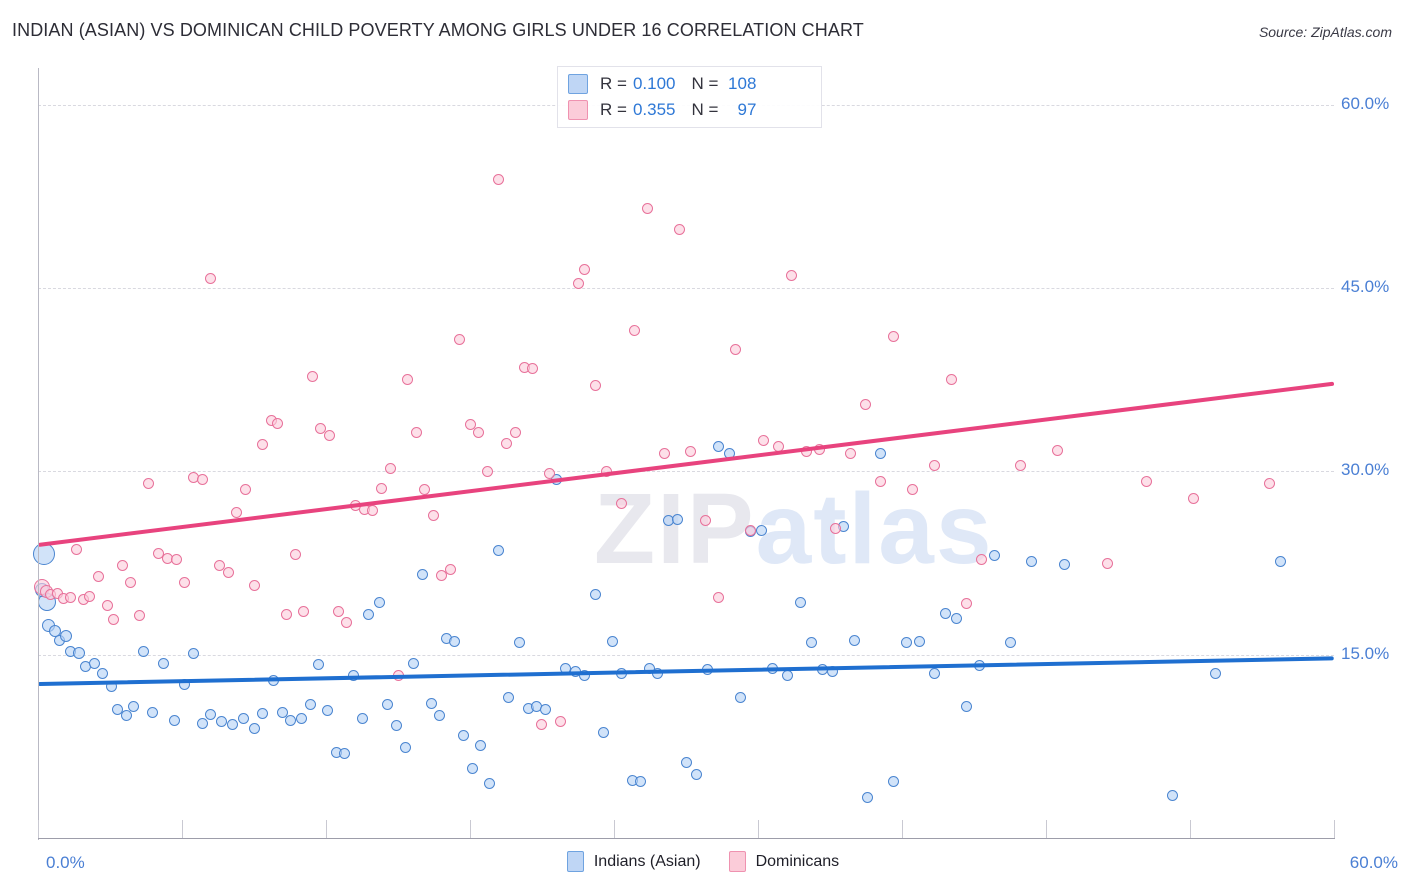 Image resolution: width=1406 pixels, height=892 pixels. What do you see at coordinates (1365, 470) in the screenshot?
I see `y-axis-tick-label: 30.0%` at bounding box center [1365, 470].